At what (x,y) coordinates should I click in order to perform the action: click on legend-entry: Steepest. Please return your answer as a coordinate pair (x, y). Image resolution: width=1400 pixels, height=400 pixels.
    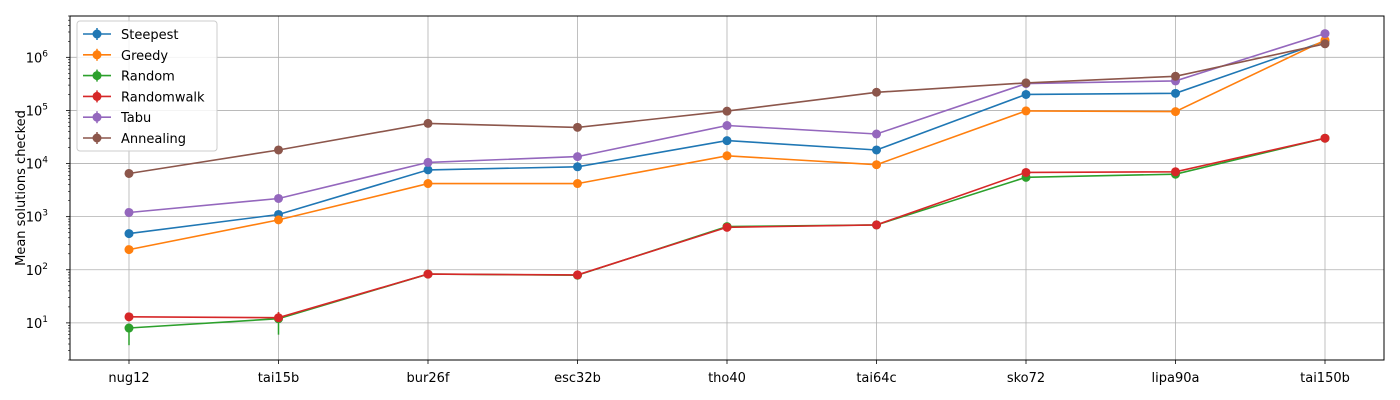
    Looking at the image, I should click on (130, 35).